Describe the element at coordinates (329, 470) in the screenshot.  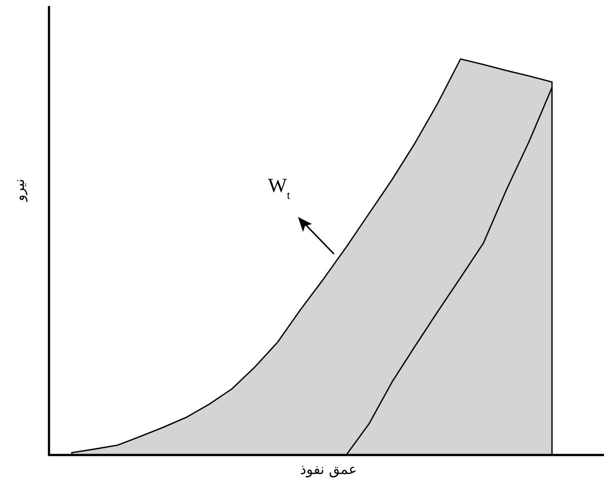
I see `x-axis-title: عمق نفوذ` at that location.